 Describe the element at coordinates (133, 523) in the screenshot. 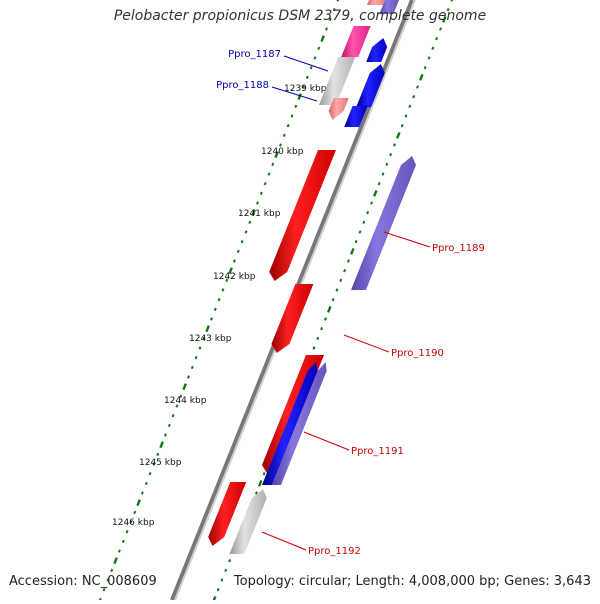

I see `scale-label-1246: 1246 kbp` at that location.